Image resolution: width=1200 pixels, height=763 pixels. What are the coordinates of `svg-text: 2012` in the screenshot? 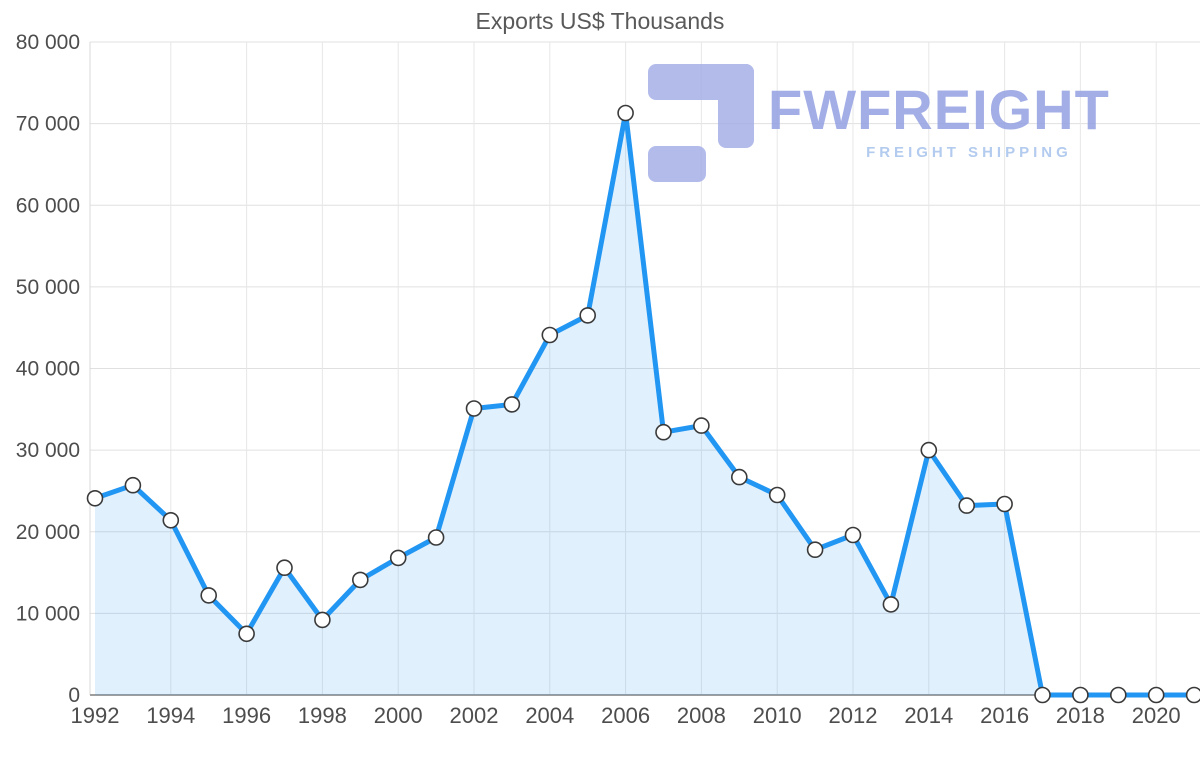 It's located at (853, 715).